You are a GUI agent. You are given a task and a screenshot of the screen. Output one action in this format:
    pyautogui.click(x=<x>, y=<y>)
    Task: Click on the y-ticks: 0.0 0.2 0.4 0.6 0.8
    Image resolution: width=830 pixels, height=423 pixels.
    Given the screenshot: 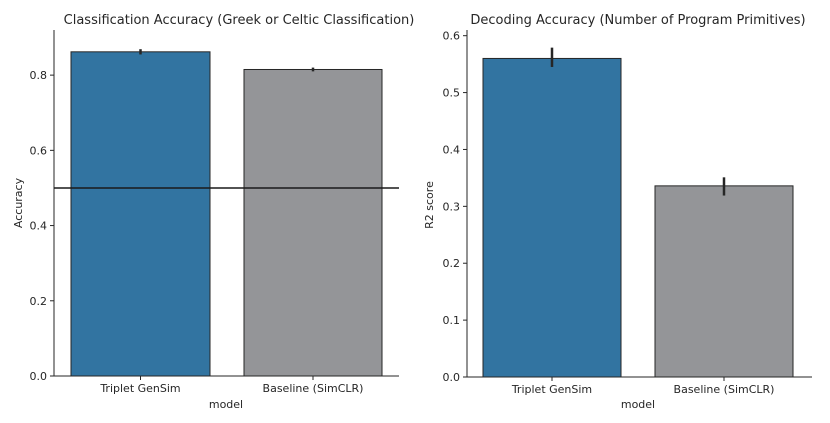 What is the action you would take?
    pyautogui.click(x=42, y=226)
    